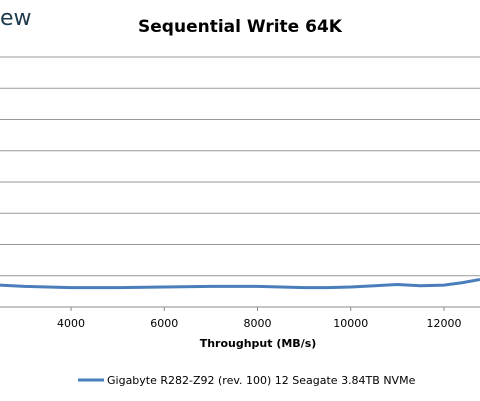 The height and width of the screenshot is (401, 480). What do you see at coordinates (16, 18) in the screenshot?
I see `logo-text: ew` at bounding box center [16, 18].